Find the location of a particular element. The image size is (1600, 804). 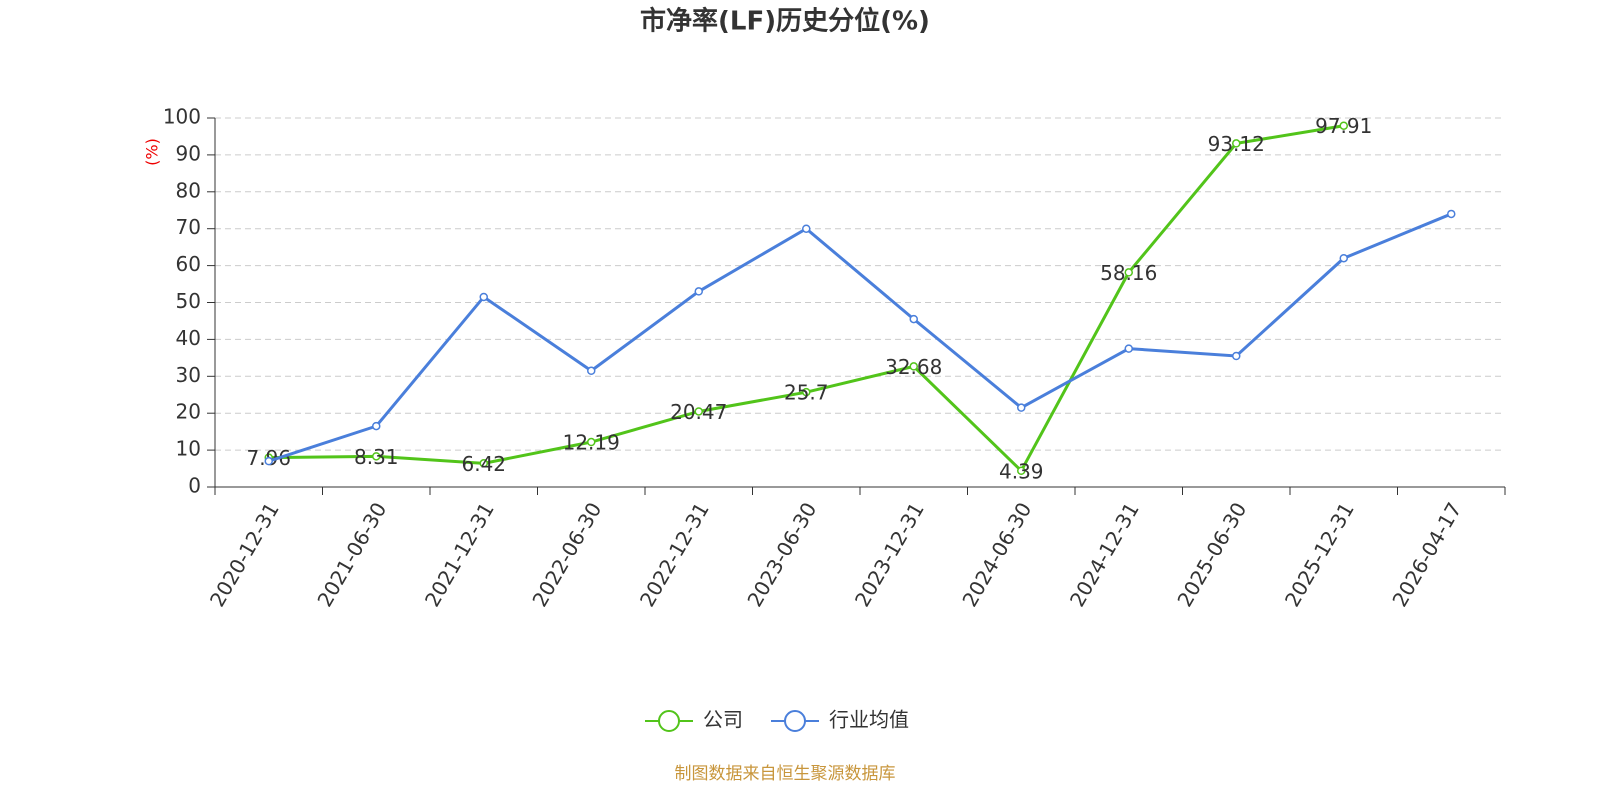

x-tick-label: 2025-12-31 is located at coordinates (1319, 554).